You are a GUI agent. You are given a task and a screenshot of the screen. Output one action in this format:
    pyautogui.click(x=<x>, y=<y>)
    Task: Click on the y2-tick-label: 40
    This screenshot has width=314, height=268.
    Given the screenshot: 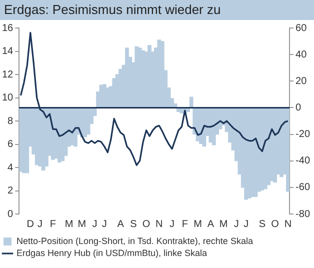 What is the action you would take?
    pyautogui.click(x=302, y=54)
    